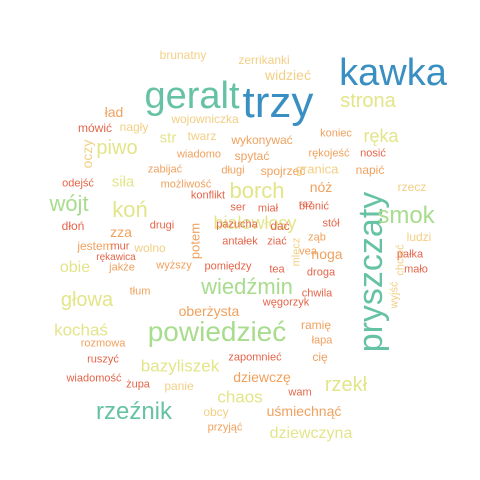  Describe the element at coordinates (288, 75) in the screenshot. I see `word-widzieć: widzieć` at that location.